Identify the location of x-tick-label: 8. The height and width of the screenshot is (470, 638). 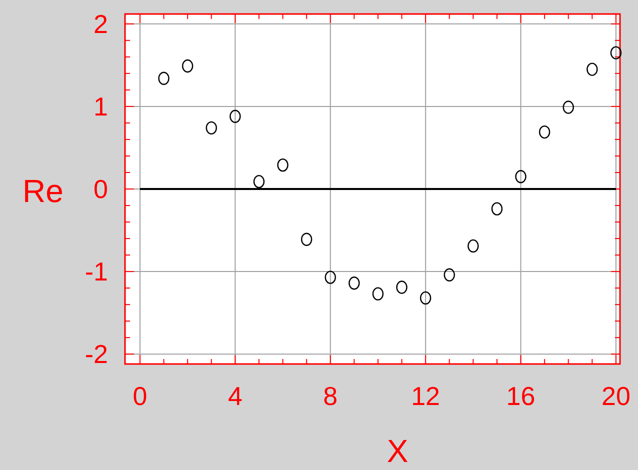
(330, 396).